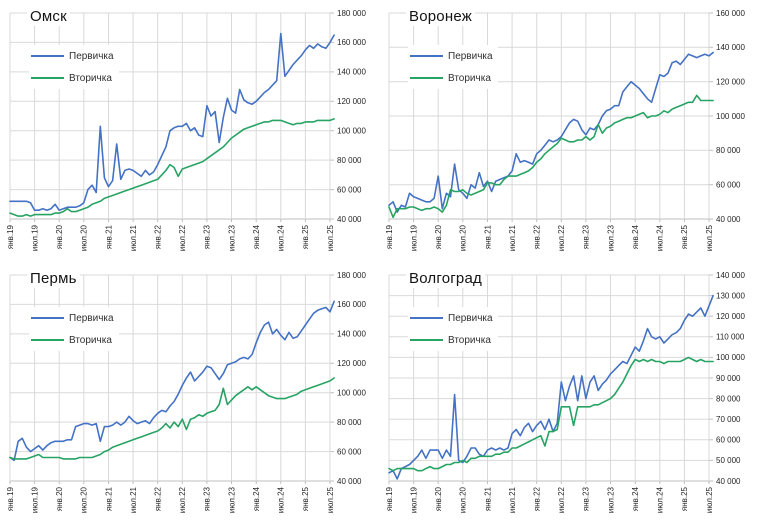 Image resolution: width=758 pixels, height=524 pixels. What do you see at coordinates (728, 460) in the screenshot?
I see `y-axis-label: 50 000` at bounding box center [728, 460].